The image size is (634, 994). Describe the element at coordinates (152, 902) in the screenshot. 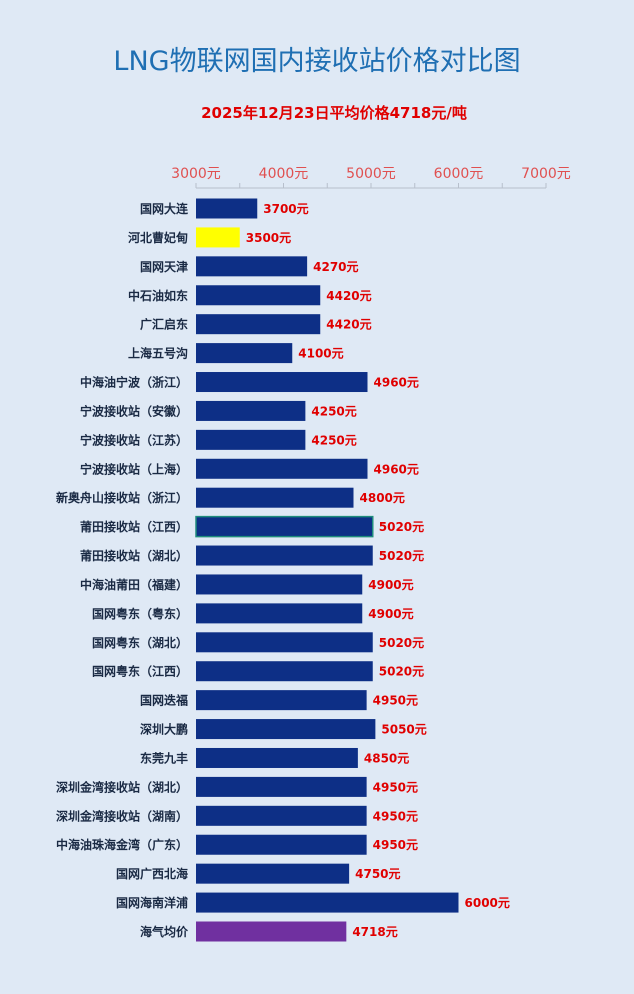

I see `category-label: 国网海南洋浦` at that location.